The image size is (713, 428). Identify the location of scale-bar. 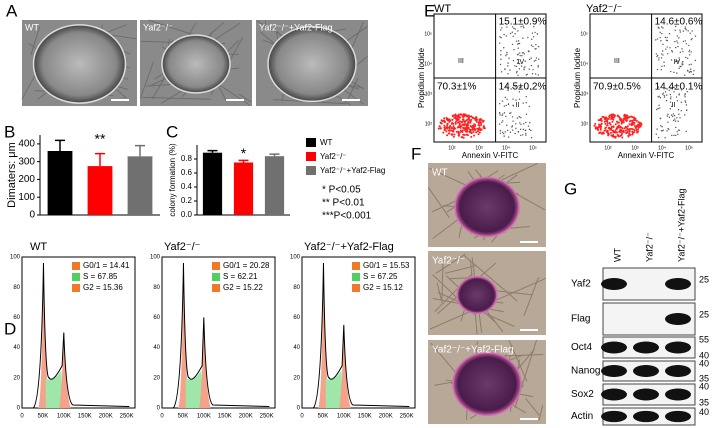
(529, 330).